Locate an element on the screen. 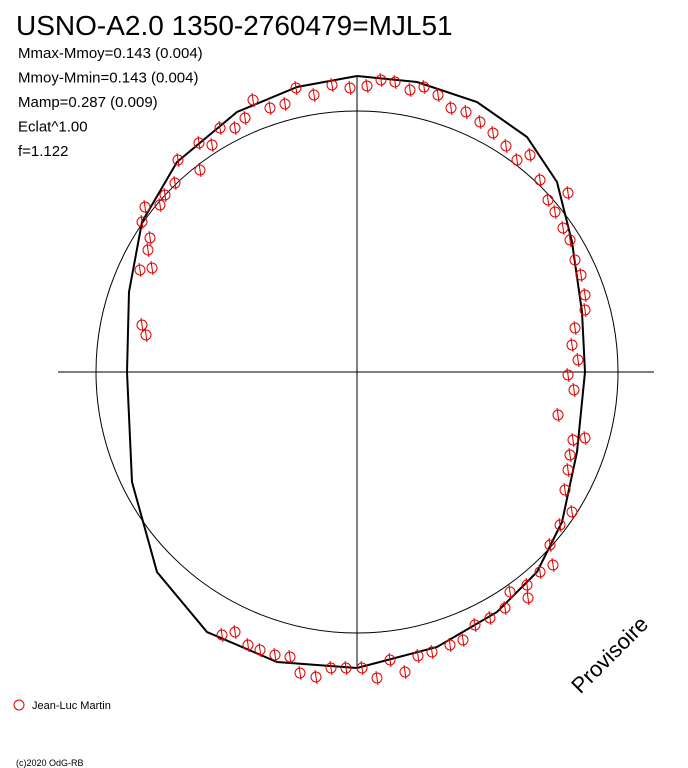  annotation: f=1.122 is located at coordinates (43, 151).